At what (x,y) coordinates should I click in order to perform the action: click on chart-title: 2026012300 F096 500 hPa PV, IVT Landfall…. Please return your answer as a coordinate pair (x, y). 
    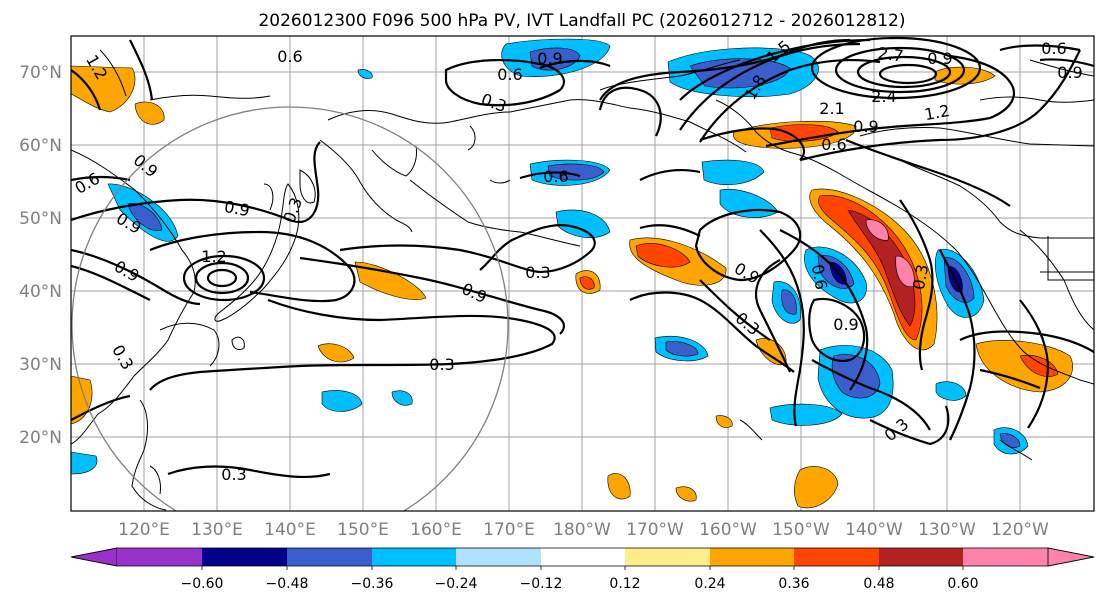
    Looking at the image, I should click on (581, 21).